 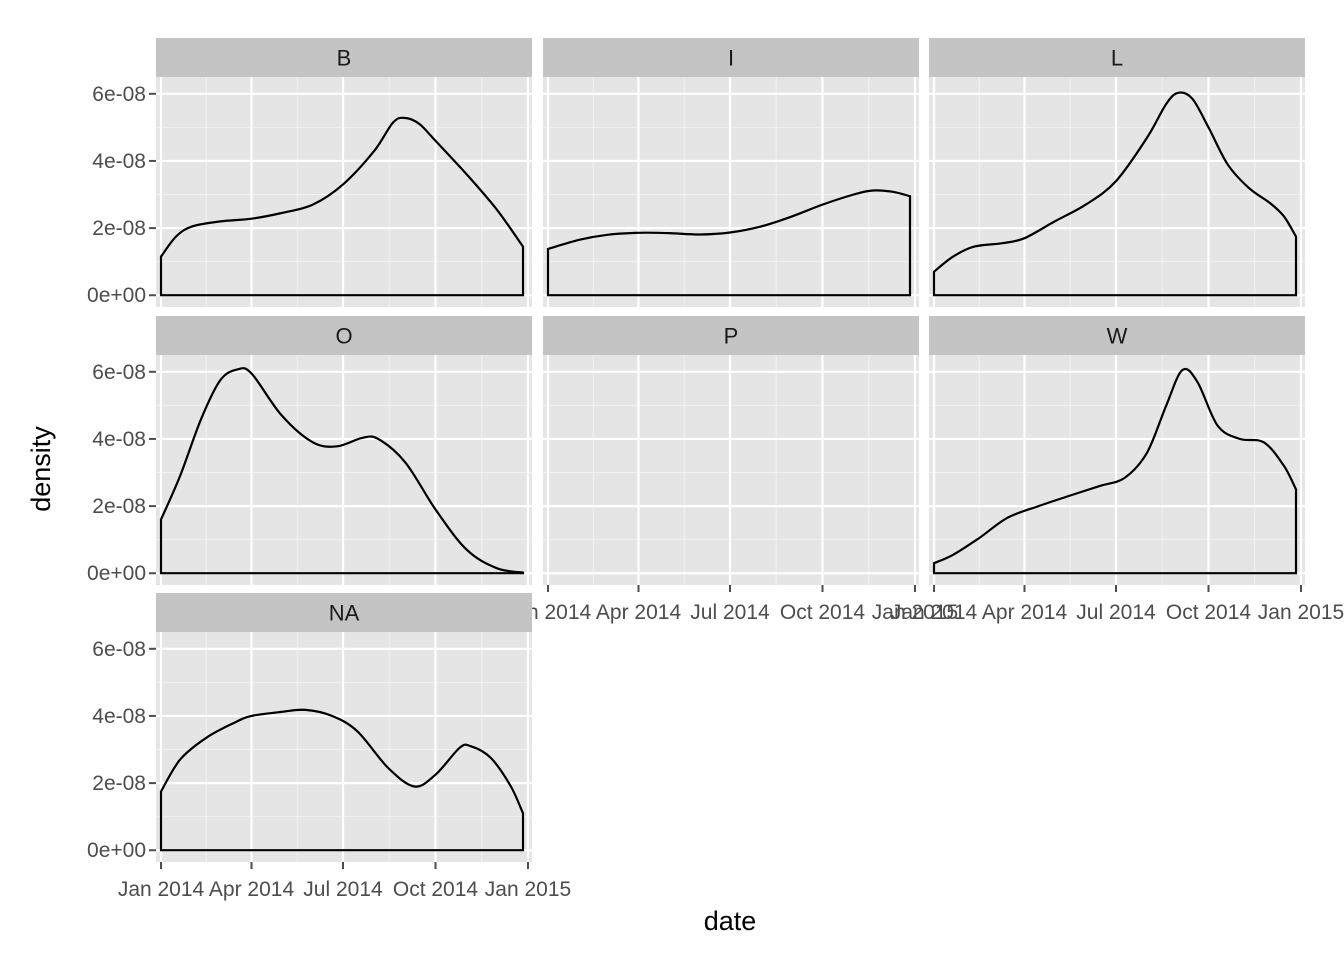 I want to click on facet-strip-label: W, so click(x=1117, y=336).